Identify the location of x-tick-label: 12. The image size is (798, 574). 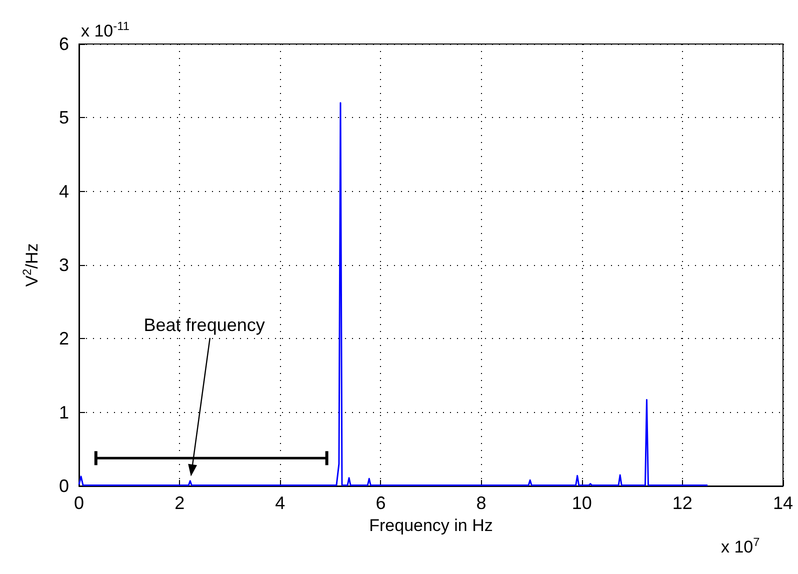
(682, 503).